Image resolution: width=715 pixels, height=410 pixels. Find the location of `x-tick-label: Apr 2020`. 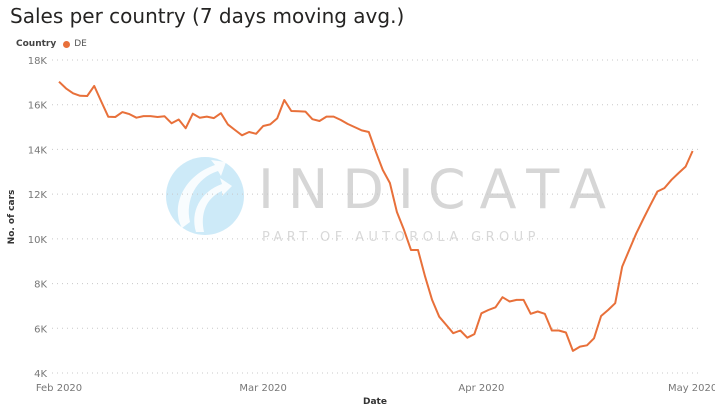

x-tick-label: Apr 2020 is located at coordinates (481, 388).